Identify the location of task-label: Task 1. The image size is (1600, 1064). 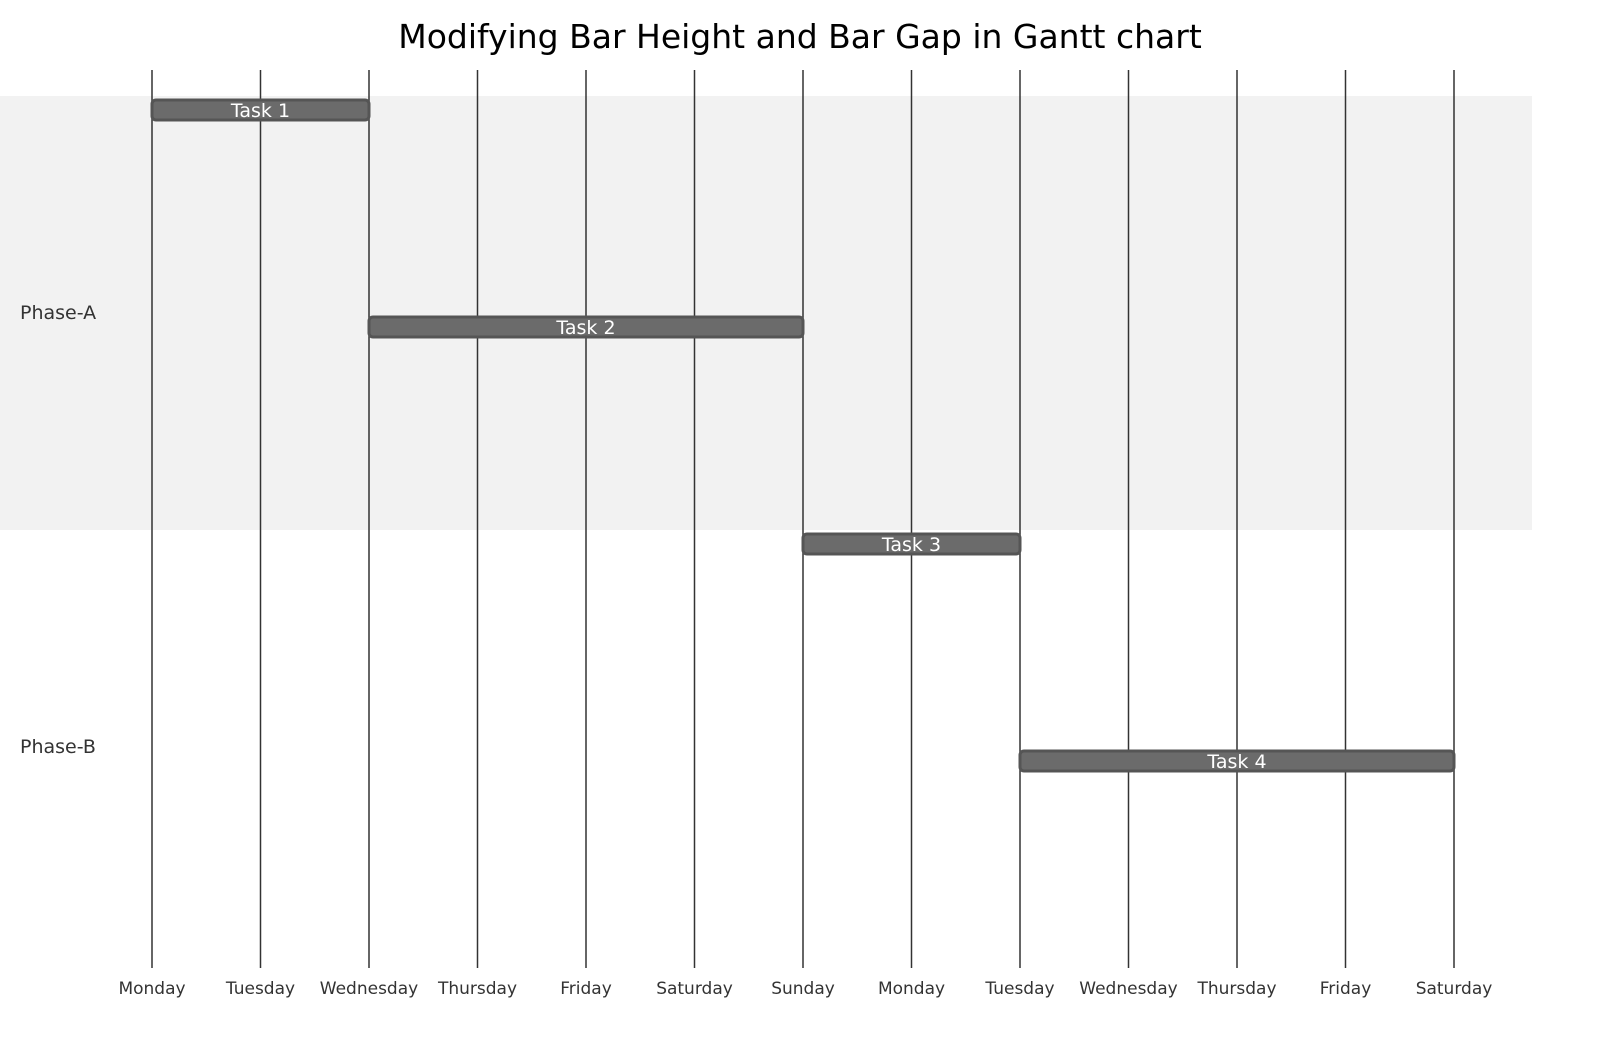
(260, 111).